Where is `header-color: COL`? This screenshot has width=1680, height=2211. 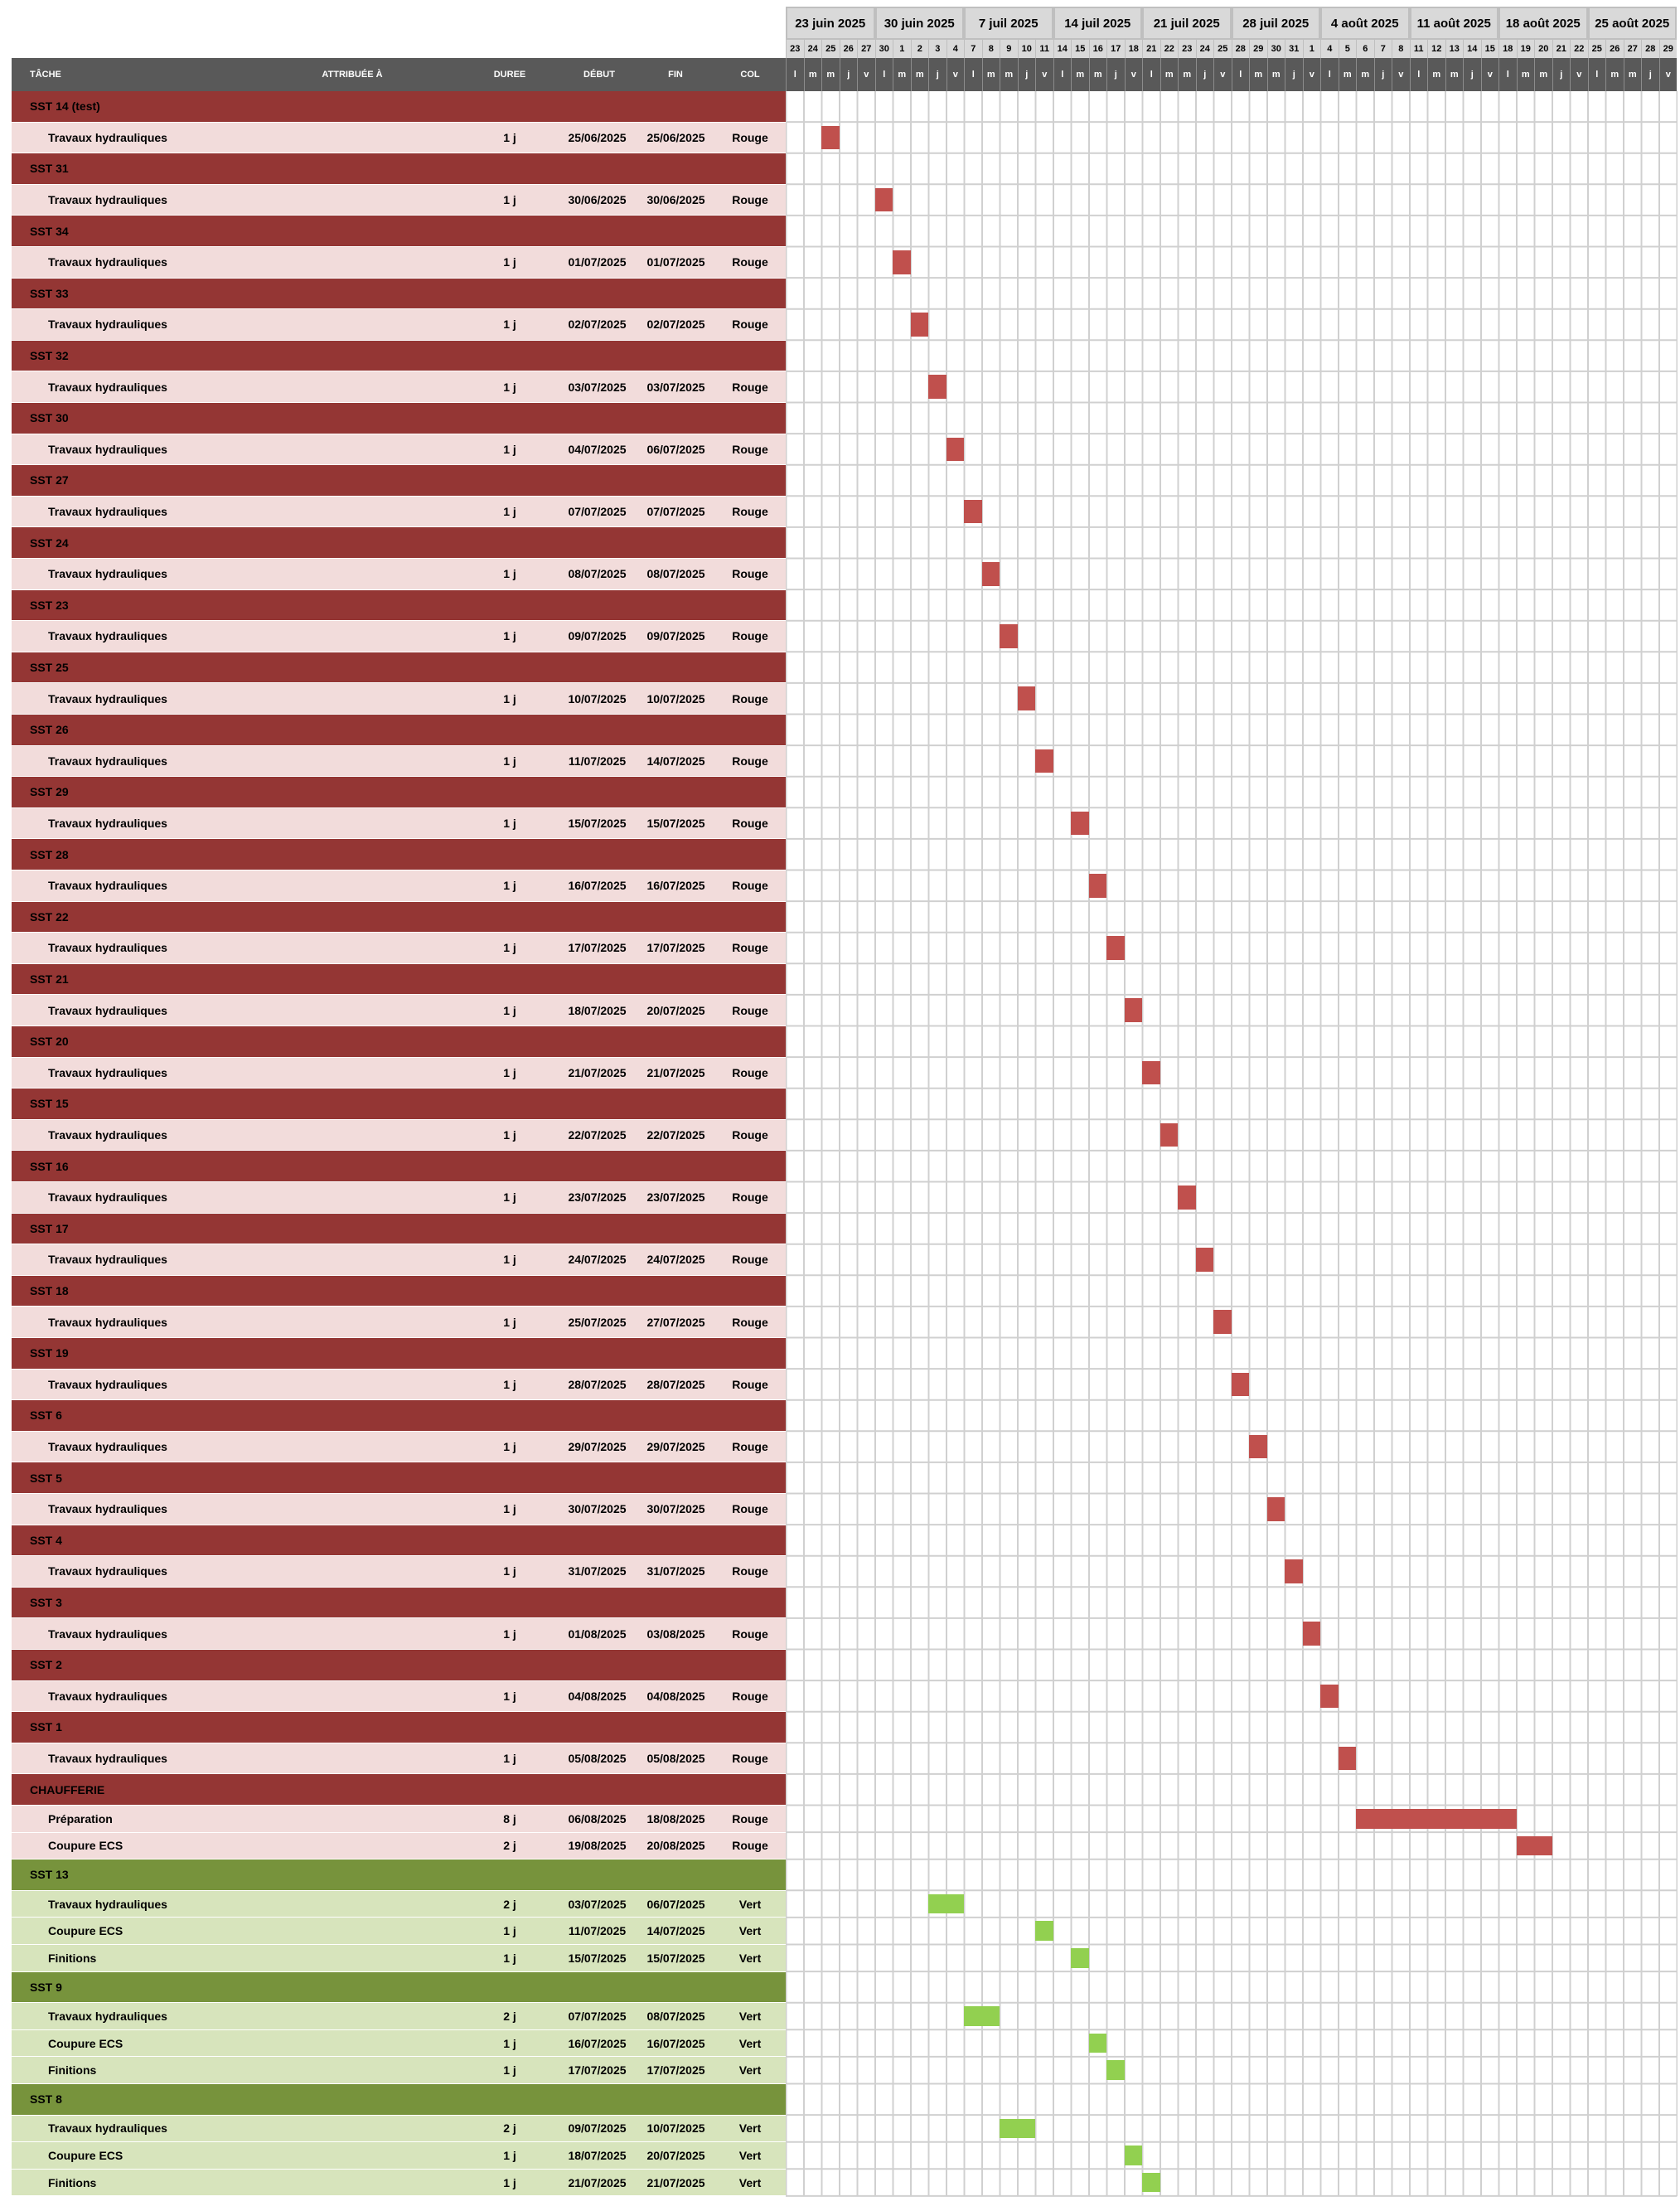
header-color: COL is located at coordinates (750, 74).